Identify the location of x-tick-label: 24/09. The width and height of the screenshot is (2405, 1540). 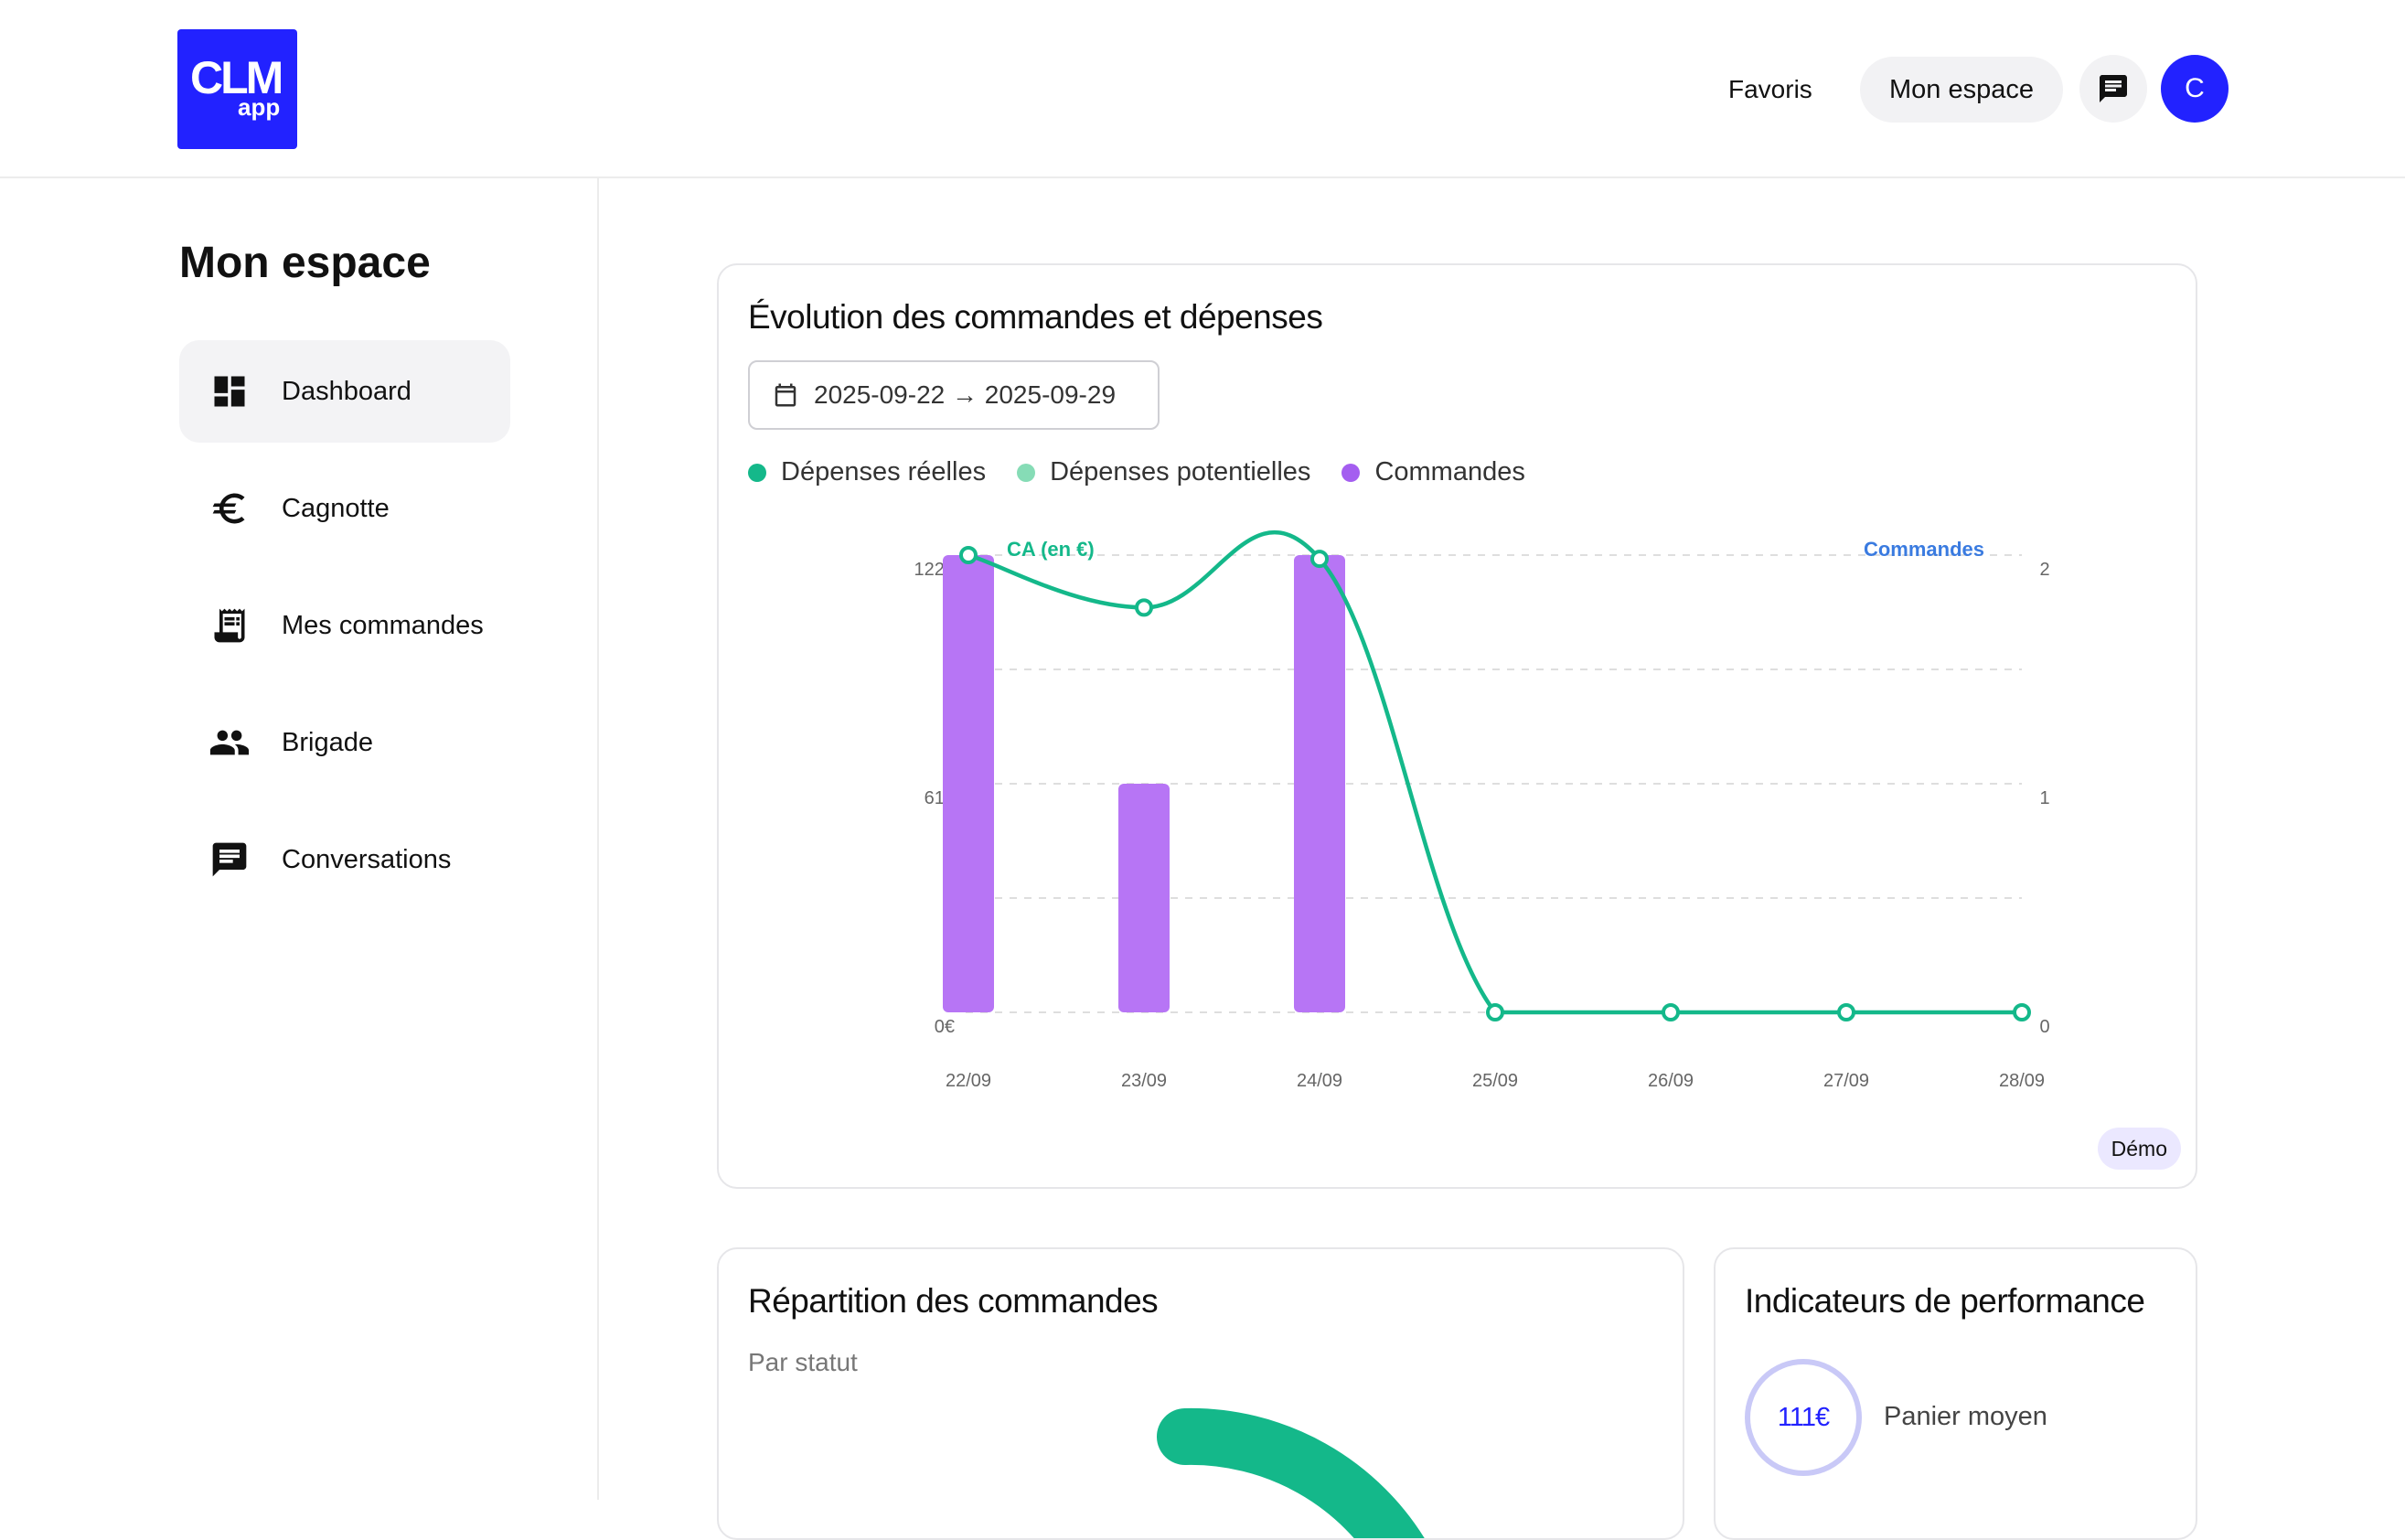
(1319, 1081).